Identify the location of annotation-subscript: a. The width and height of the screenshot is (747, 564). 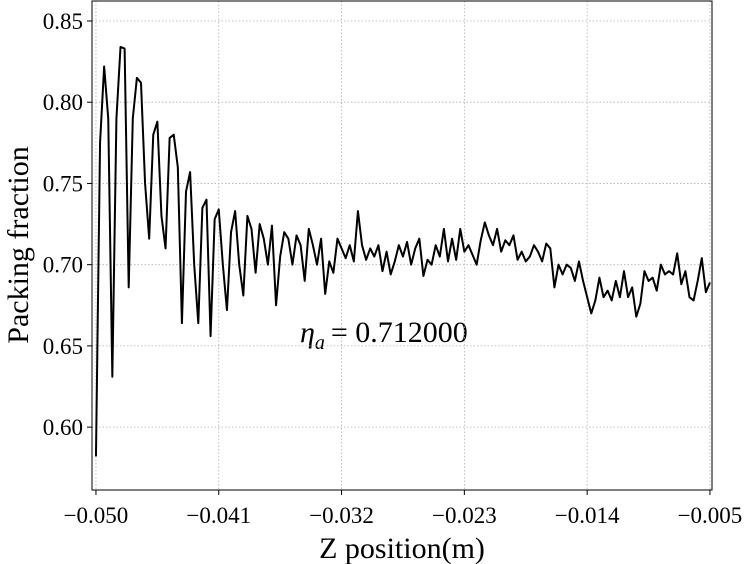
(320, 343).